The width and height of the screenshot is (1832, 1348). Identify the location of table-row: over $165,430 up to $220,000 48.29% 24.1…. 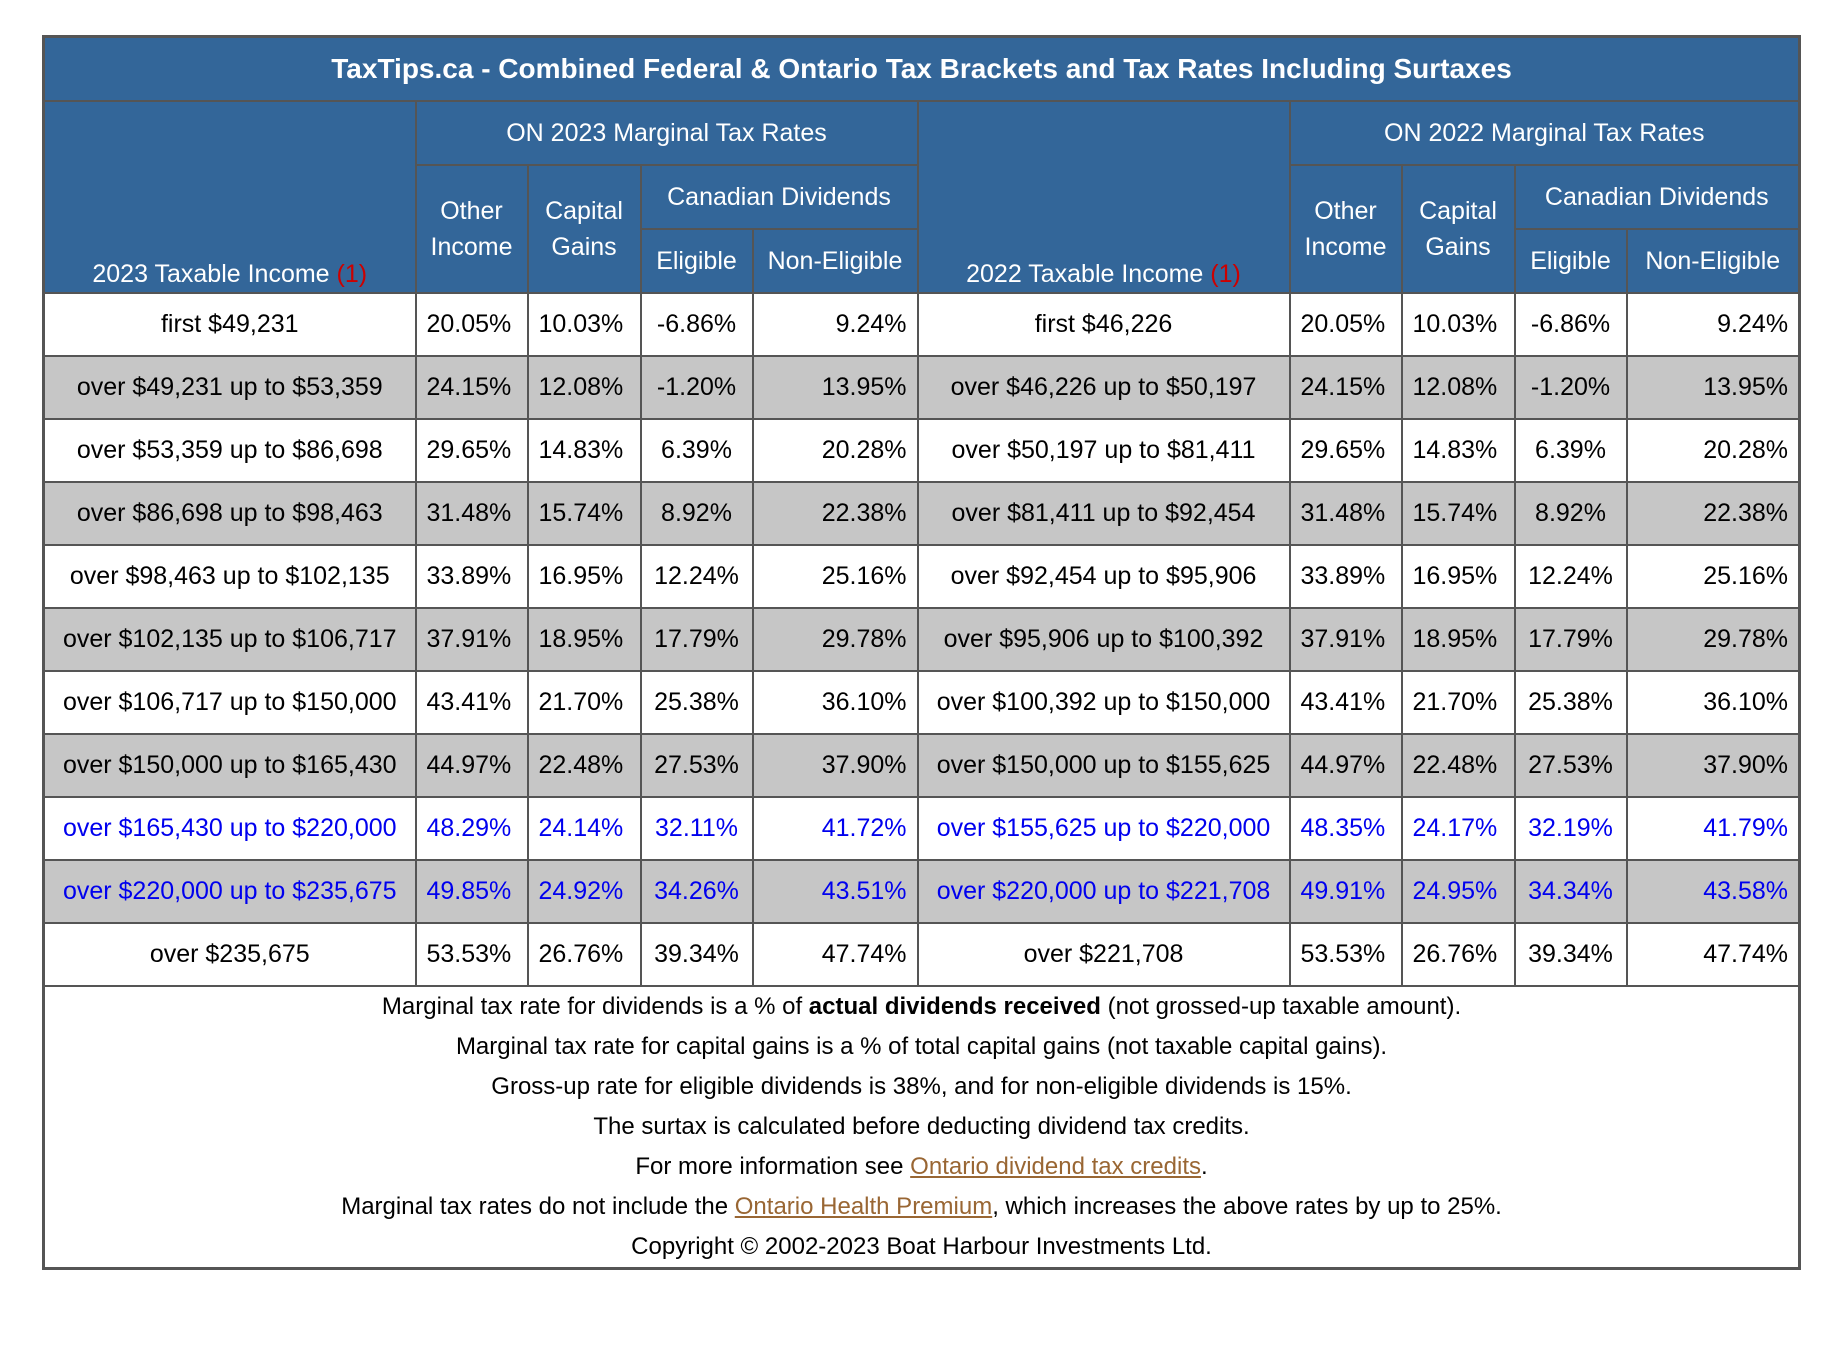
(921, 828).